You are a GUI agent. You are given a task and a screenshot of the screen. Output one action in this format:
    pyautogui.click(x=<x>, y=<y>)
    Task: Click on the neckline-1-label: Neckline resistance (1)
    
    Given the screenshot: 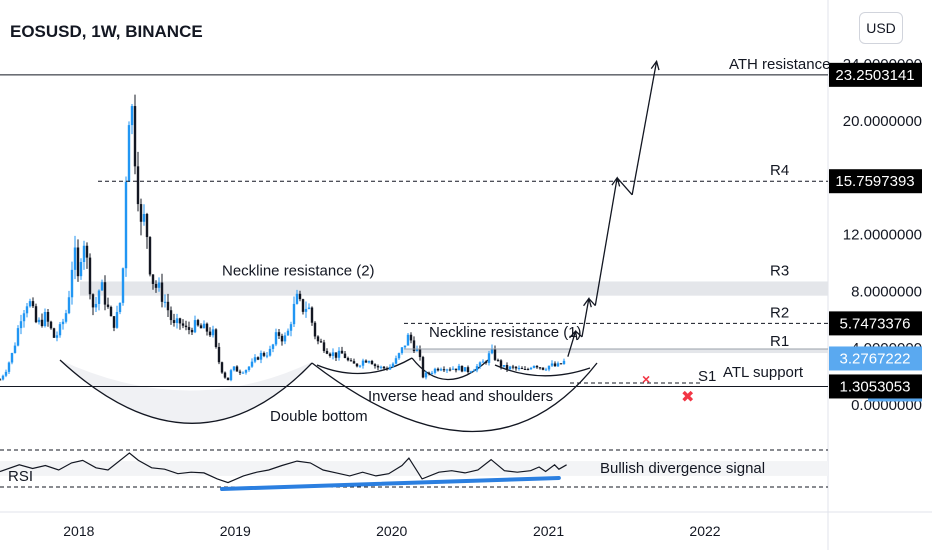 What is the action you would take?
    pyautogui.click(x=505, y=332)
    